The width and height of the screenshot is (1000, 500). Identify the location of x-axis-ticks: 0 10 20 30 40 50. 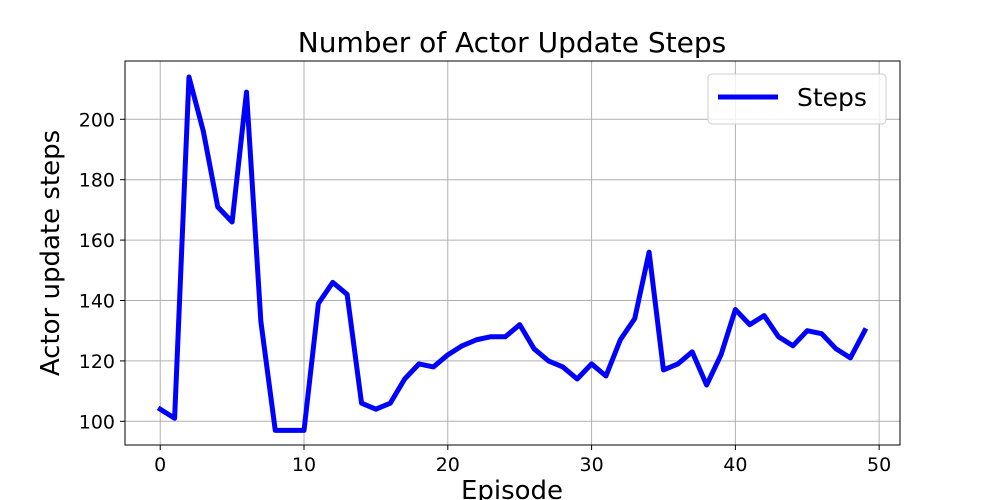
(522, 460).